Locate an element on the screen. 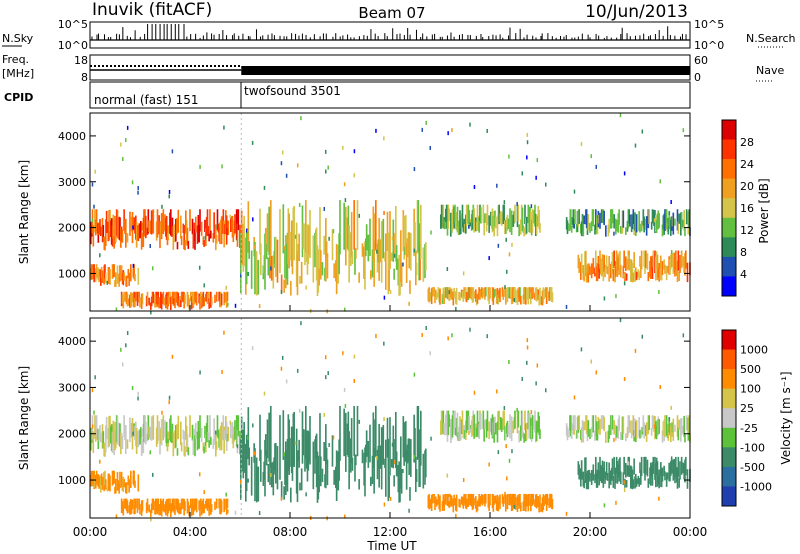 The height and width of the screenshot is (554, 800). colorbar-tick-label: 20 is located at coordinates (747, 186).